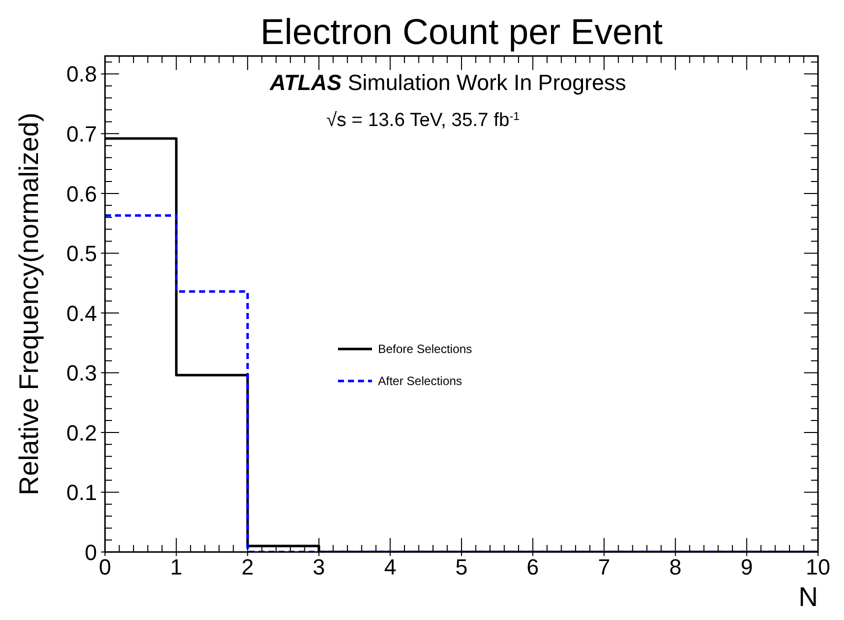  Describe the element at coordinates (675, 567) in the screenshot. I see `x-tick-label: 8` at that location.